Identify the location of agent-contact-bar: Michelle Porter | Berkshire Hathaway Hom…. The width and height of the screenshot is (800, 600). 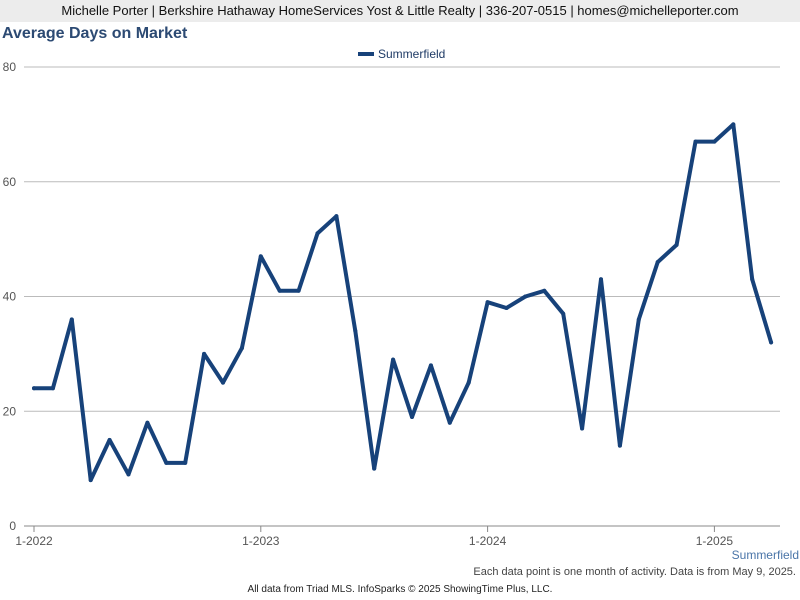
(400, 11).